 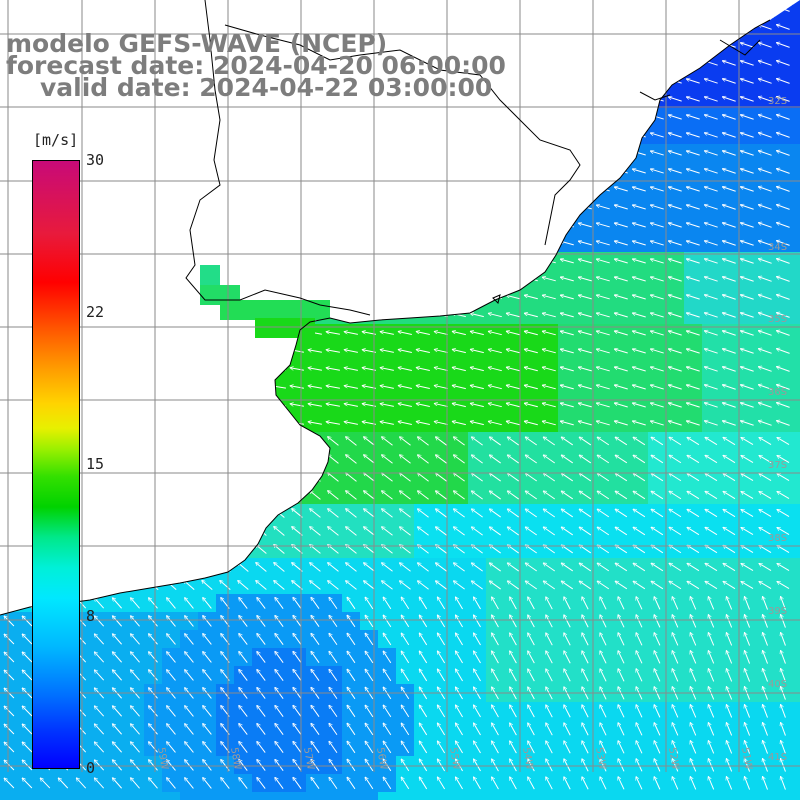 What do you see at coordinates (777, 465) in the screenshot?
I see `lat-label: 37S` at bounding box center [777, 465].